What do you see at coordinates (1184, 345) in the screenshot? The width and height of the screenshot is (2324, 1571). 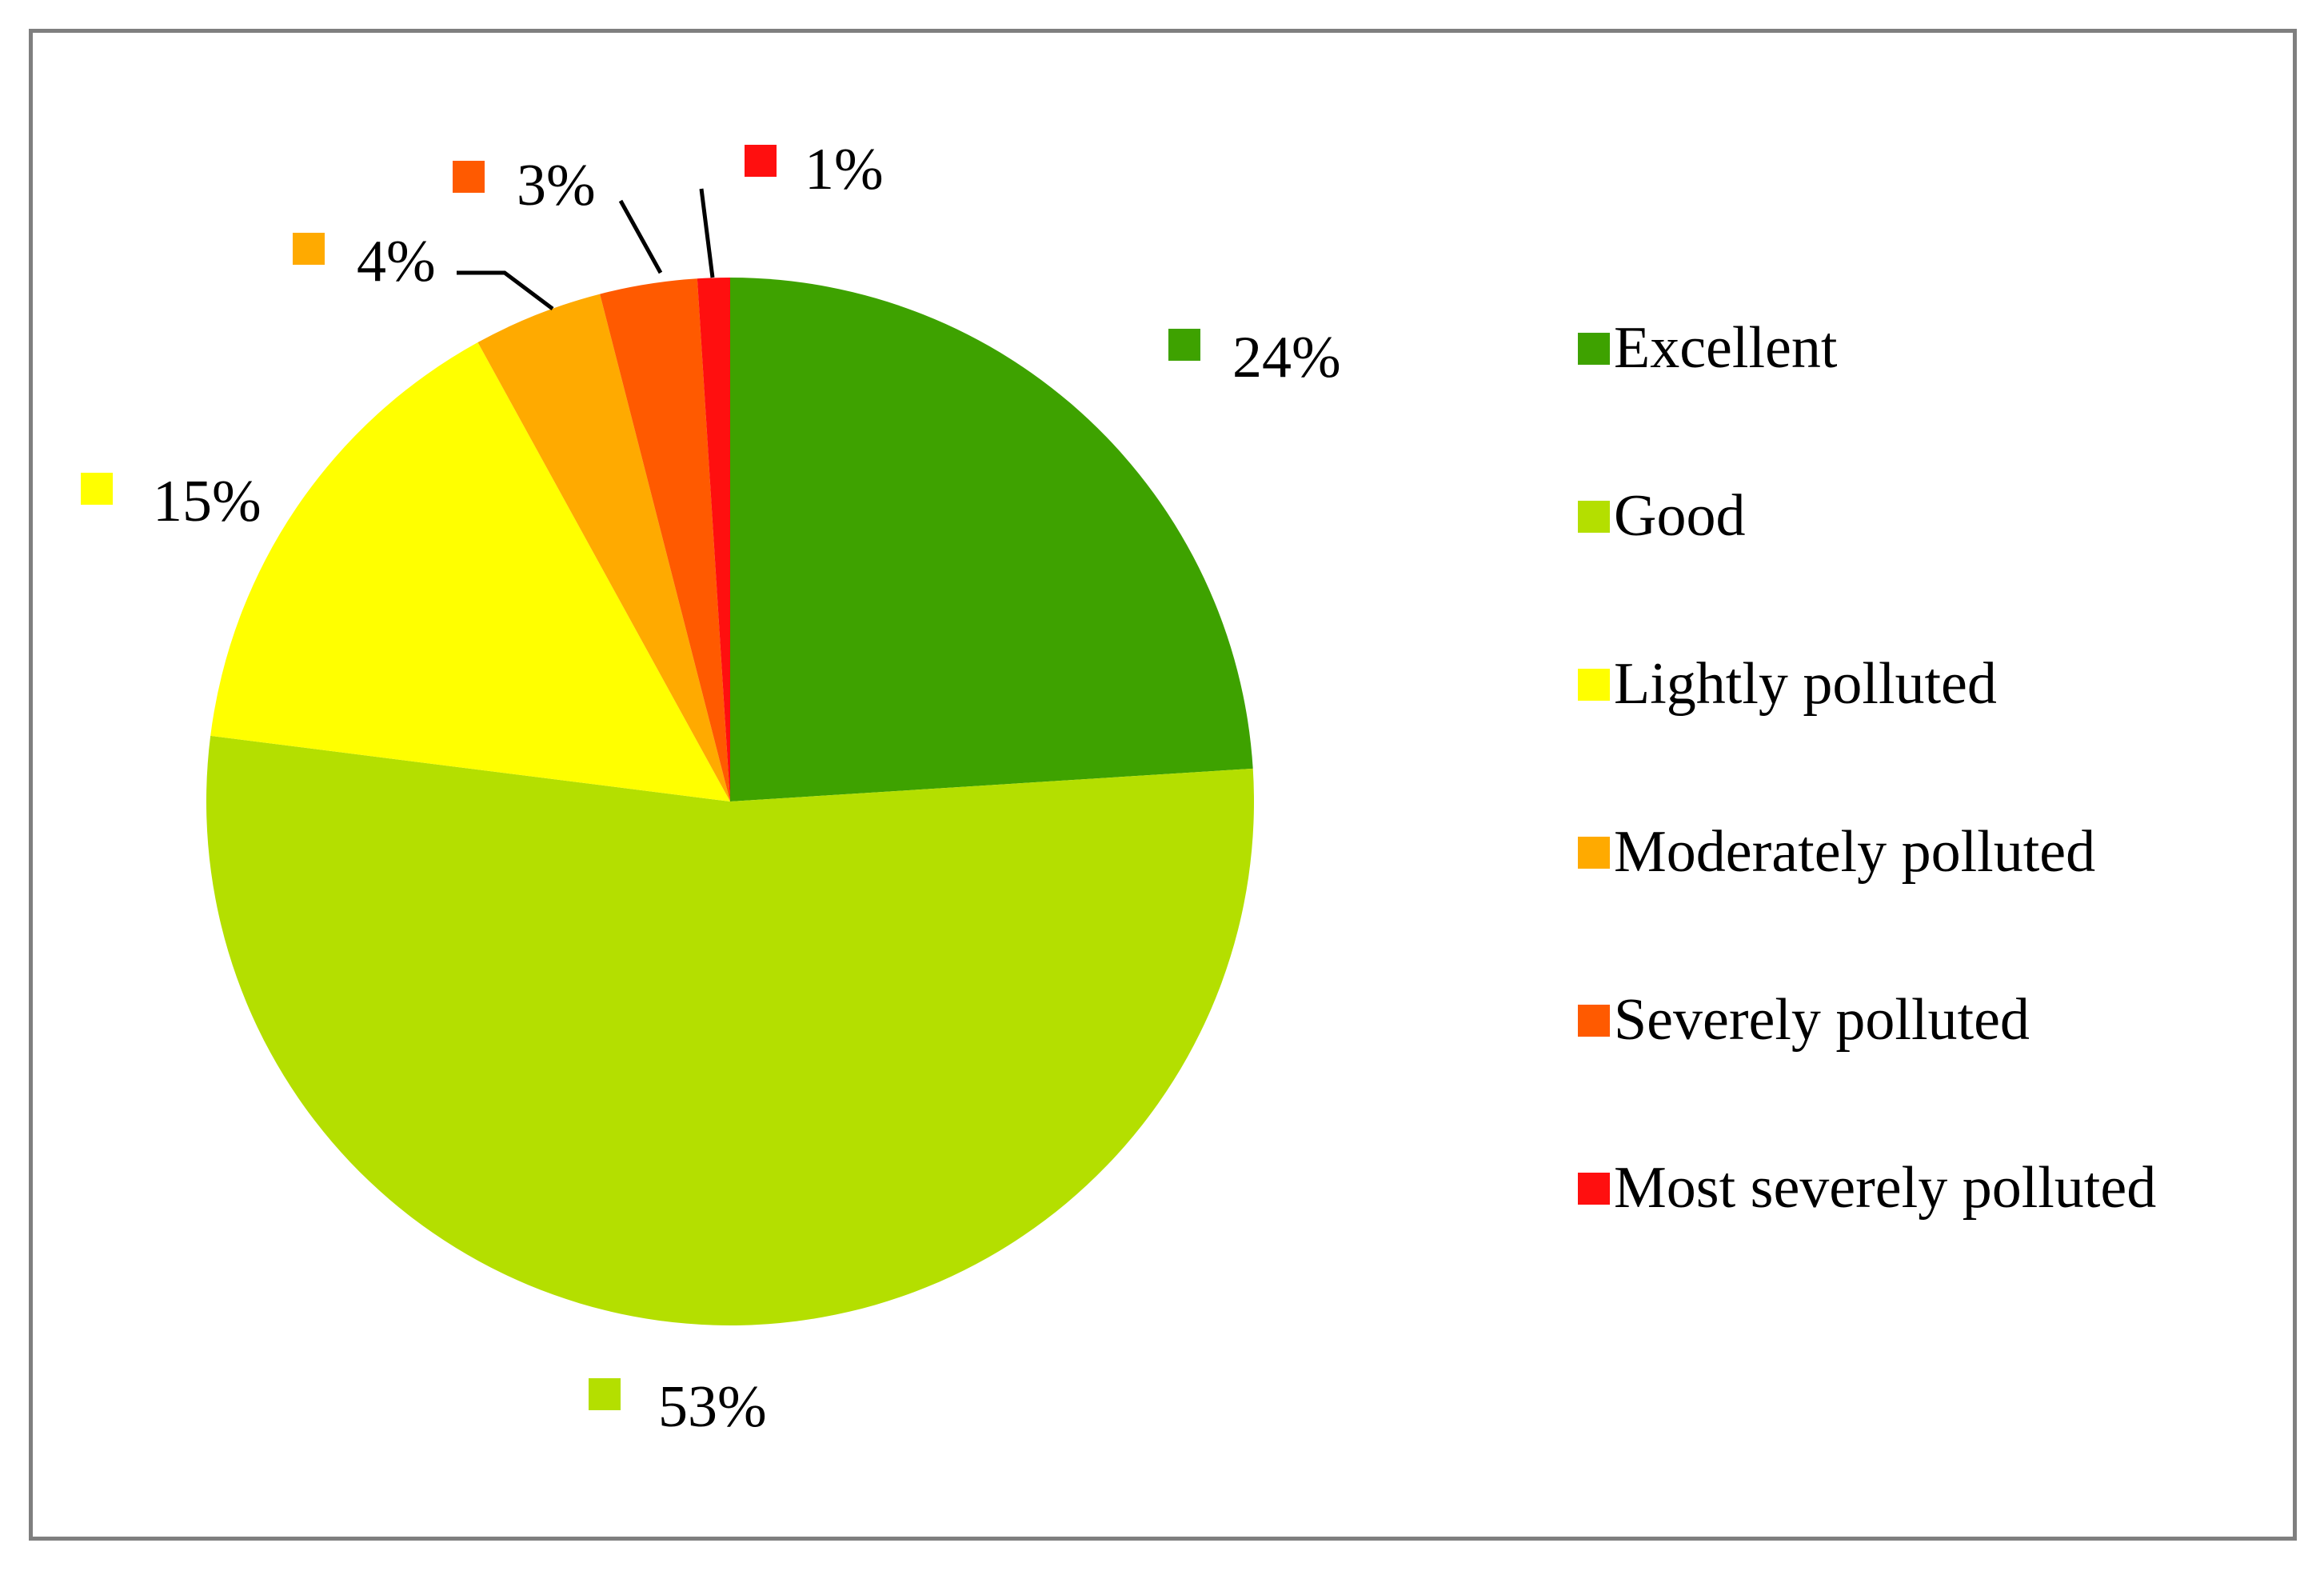 I see `data-label-key-excellent` at bounding box center [1184, 345].